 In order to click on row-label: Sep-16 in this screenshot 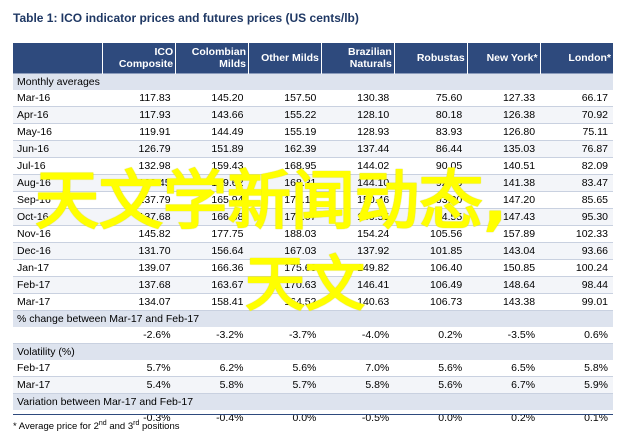, I will do `click(58, 200)`.